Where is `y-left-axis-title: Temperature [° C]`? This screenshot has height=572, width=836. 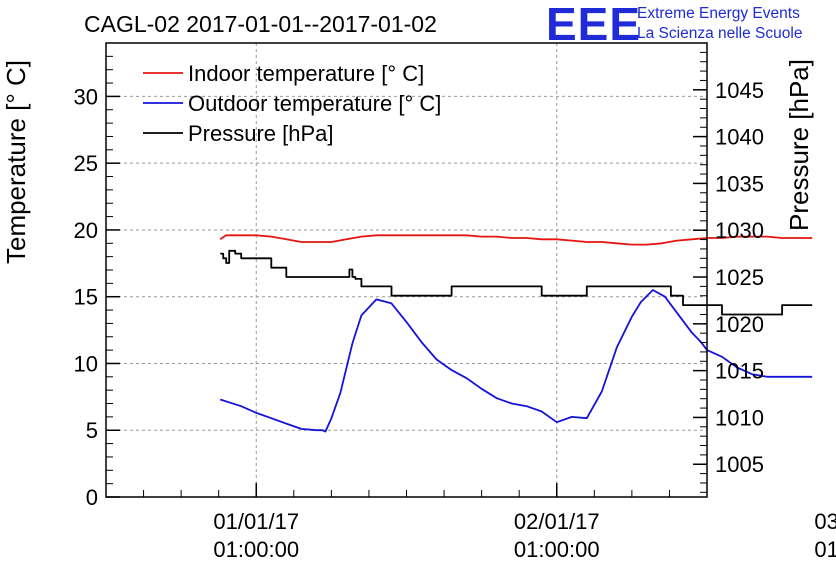 y-left-axis-title: Temperature [° C] is located at coordinates (16, 162).